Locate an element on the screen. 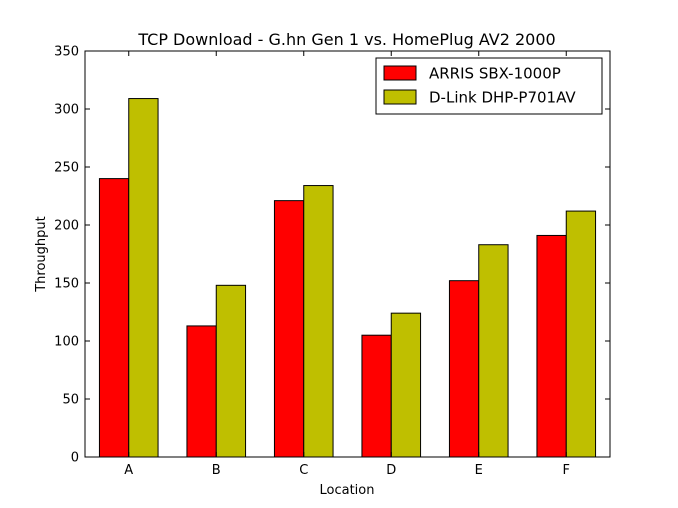  y-tick-label: 300 is located at coordinates (66, 110).